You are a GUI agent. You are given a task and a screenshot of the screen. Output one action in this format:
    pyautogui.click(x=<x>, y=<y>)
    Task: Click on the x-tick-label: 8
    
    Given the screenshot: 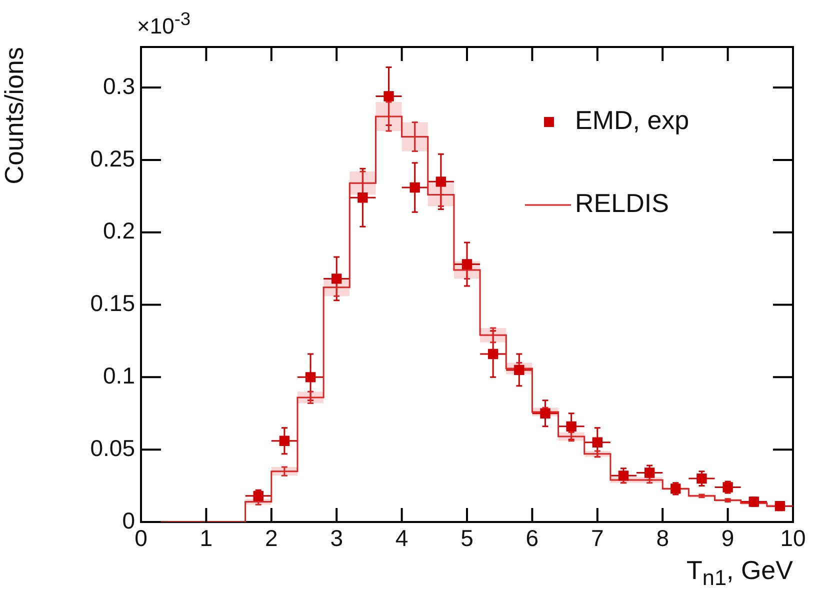 What is the action you would take?
    pyautogui.click(x=662, y=538)
    